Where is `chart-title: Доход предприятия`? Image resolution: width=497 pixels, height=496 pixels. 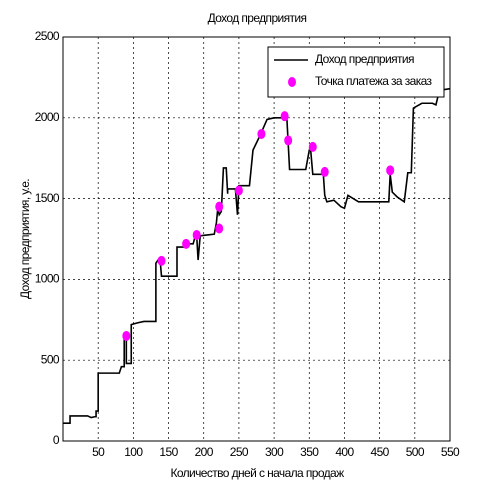 chart-title: Доход предприятия is located at coordinates (257, 18).